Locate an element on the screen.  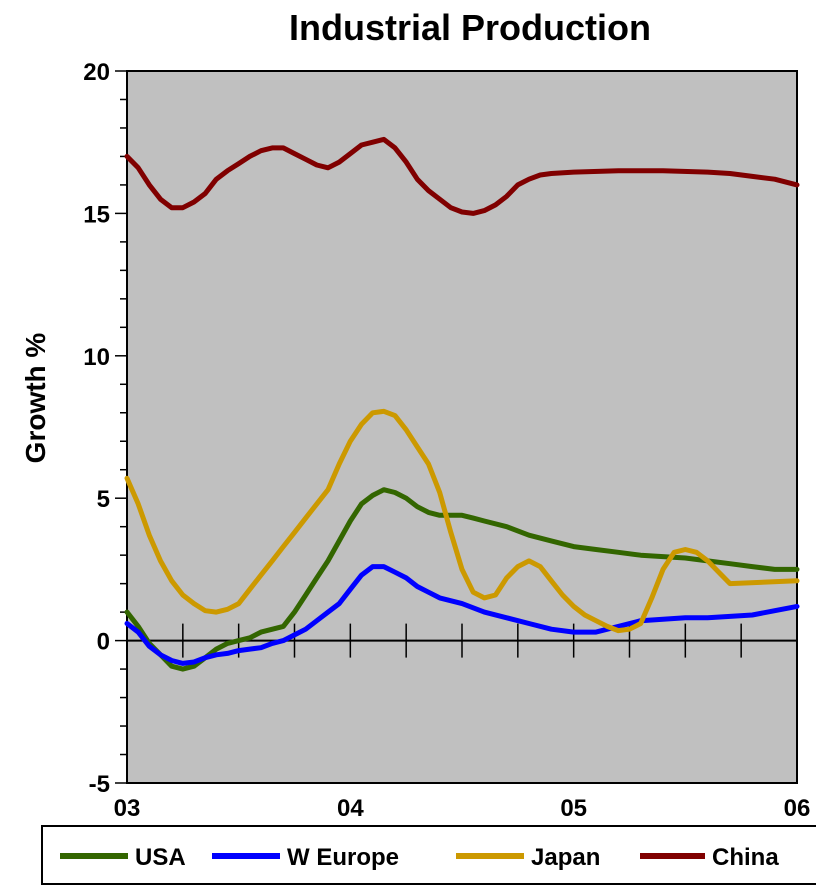
legend-label-japan: Japan is located at coordinates (565, 857).